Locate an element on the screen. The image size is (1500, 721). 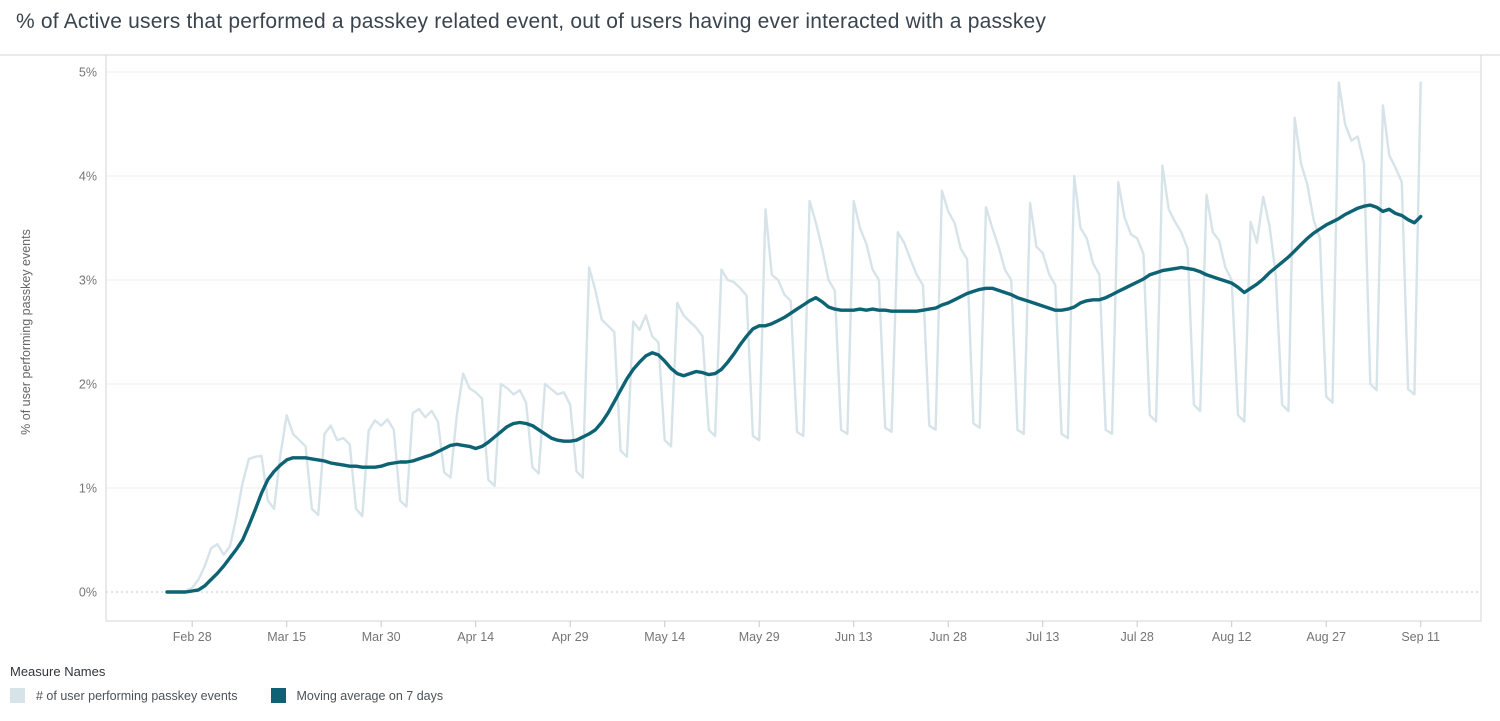
legend-title: Measure Names is located at coordinates (58, 671).